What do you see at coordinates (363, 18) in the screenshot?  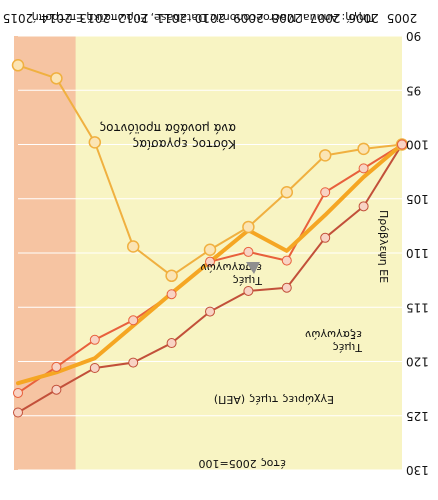 I see `x-tick-label-1: 2006` at bounding box center [363, 18].